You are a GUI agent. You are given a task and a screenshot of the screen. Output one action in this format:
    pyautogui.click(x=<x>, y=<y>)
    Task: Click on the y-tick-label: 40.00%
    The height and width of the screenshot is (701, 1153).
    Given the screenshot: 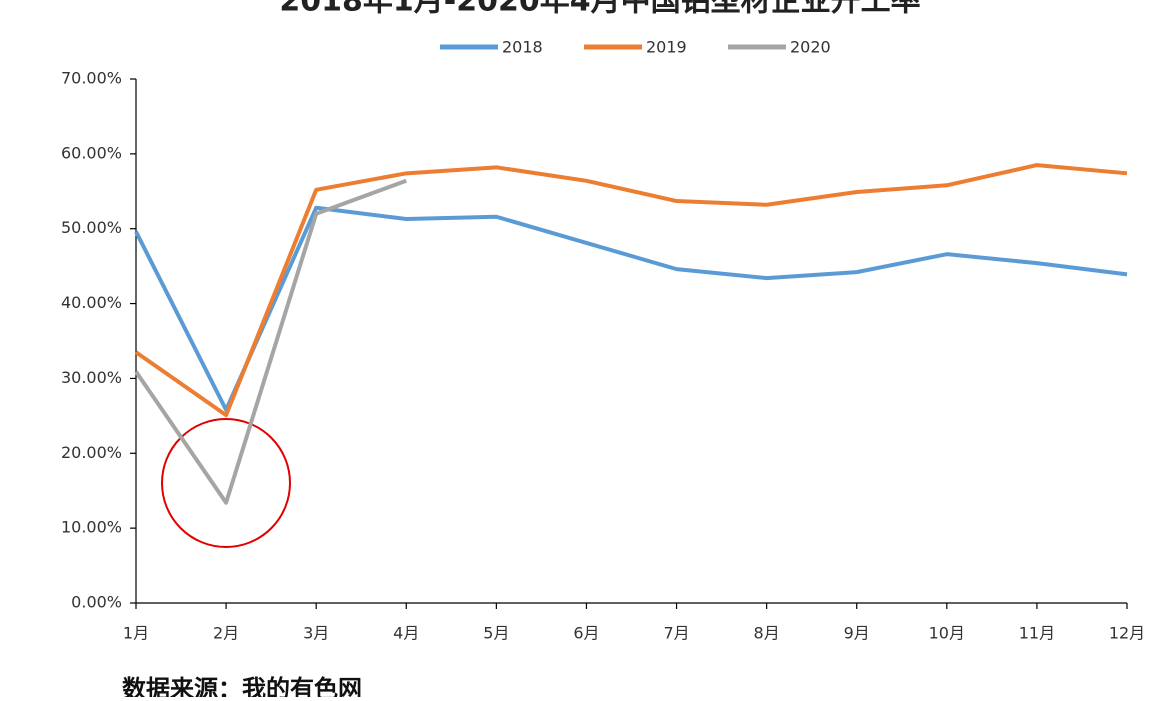 What is the action you would take?
    pyautogui.click(x=91, y=302)
    